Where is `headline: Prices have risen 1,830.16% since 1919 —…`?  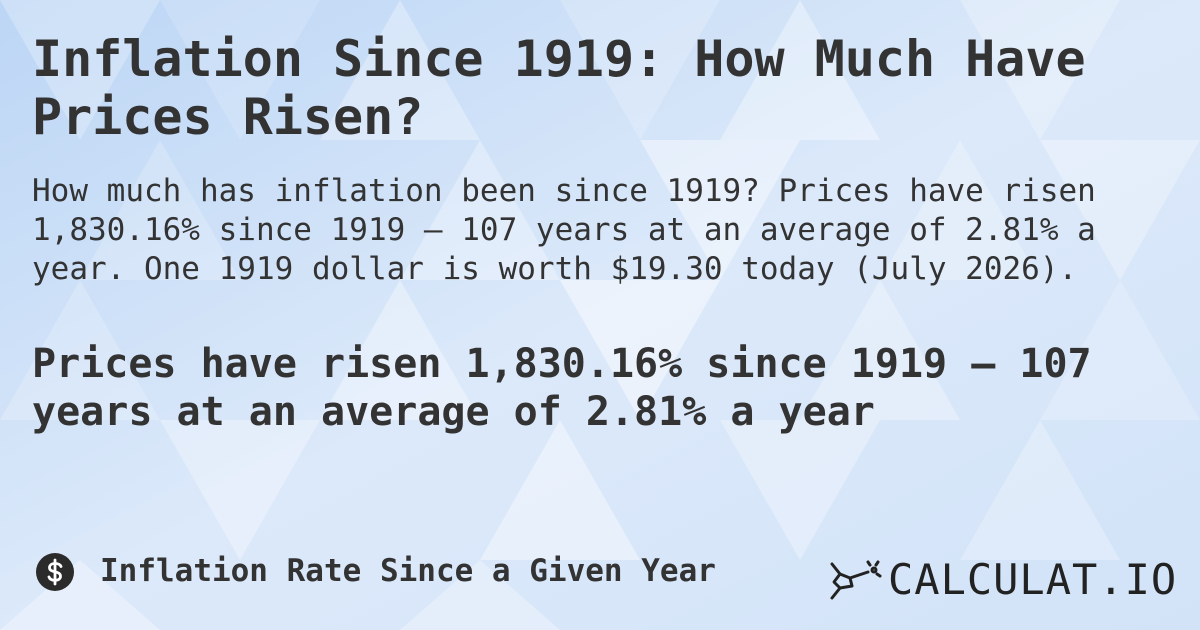
headline: Prices have risen 1,830.16% since 1919 —… is located at coordinates (562, 388).